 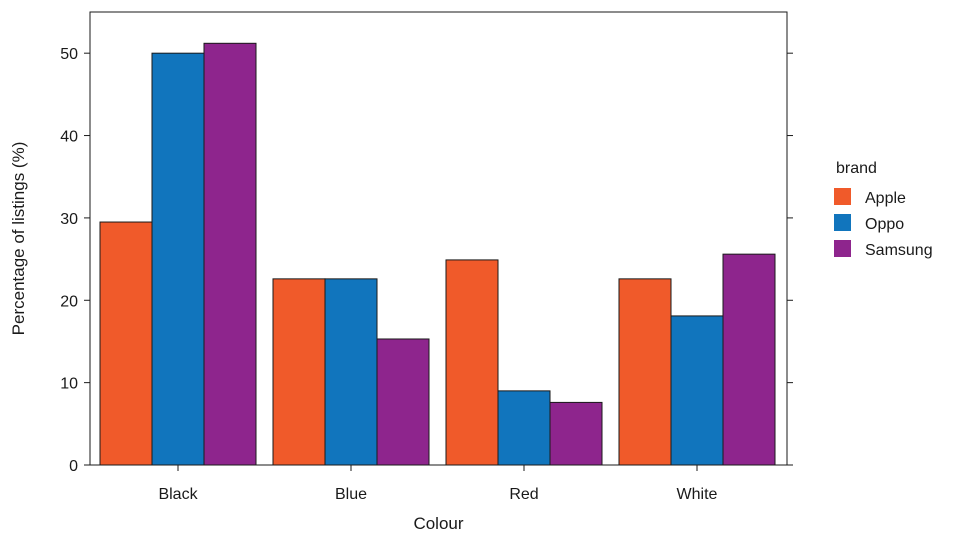 What do you see at coordinates (69, 301) in the screenshot?
I see `y-tick-label: 20` at bounding box center [69, 301].